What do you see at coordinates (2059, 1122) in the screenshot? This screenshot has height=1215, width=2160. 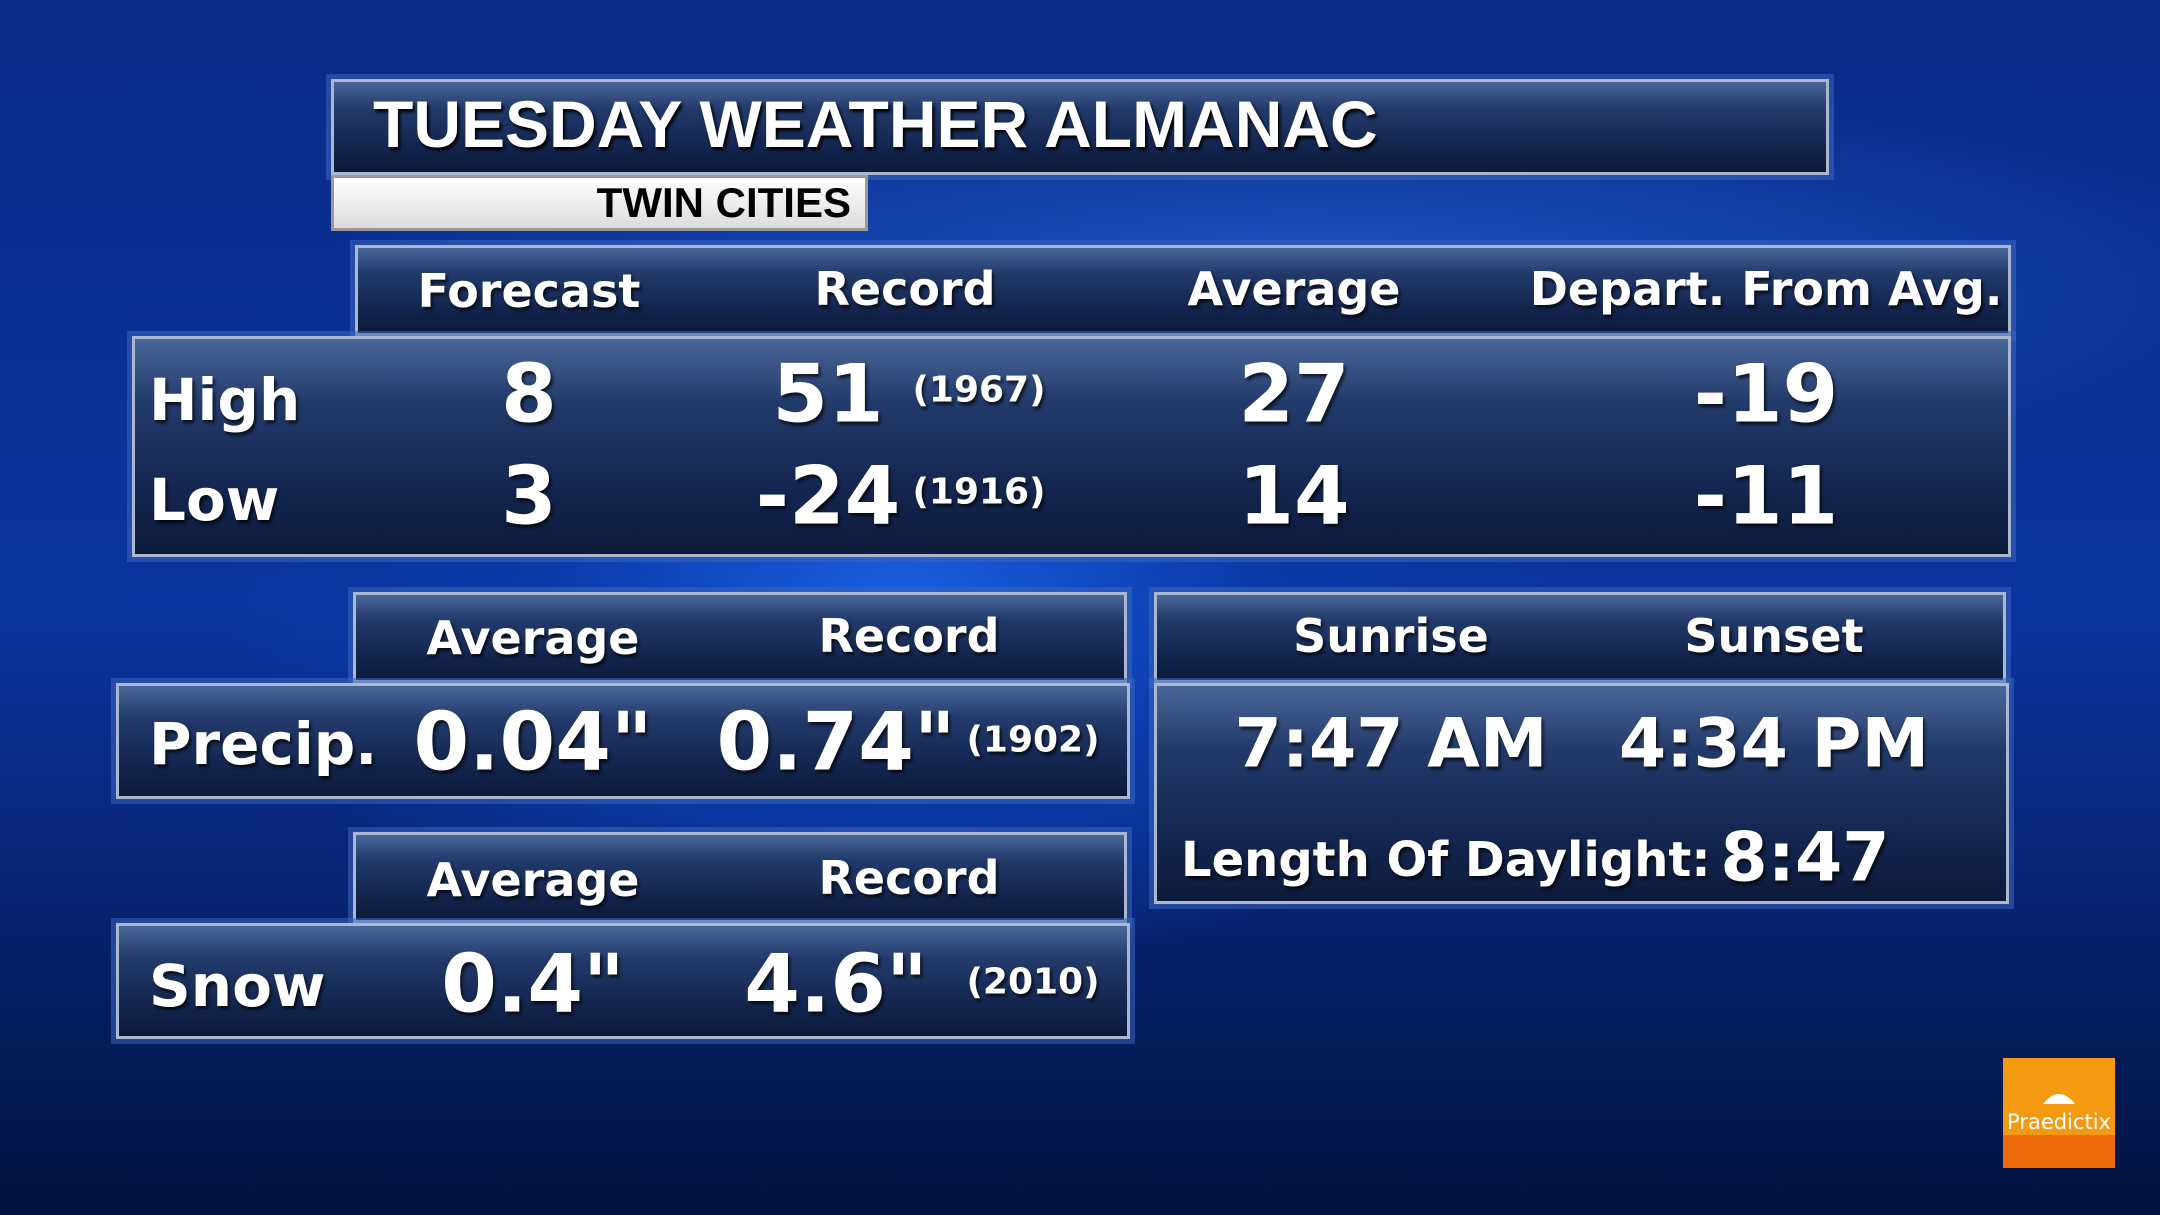 I see `logo-text: Praedictix` at bounding box center [2059, 1122].